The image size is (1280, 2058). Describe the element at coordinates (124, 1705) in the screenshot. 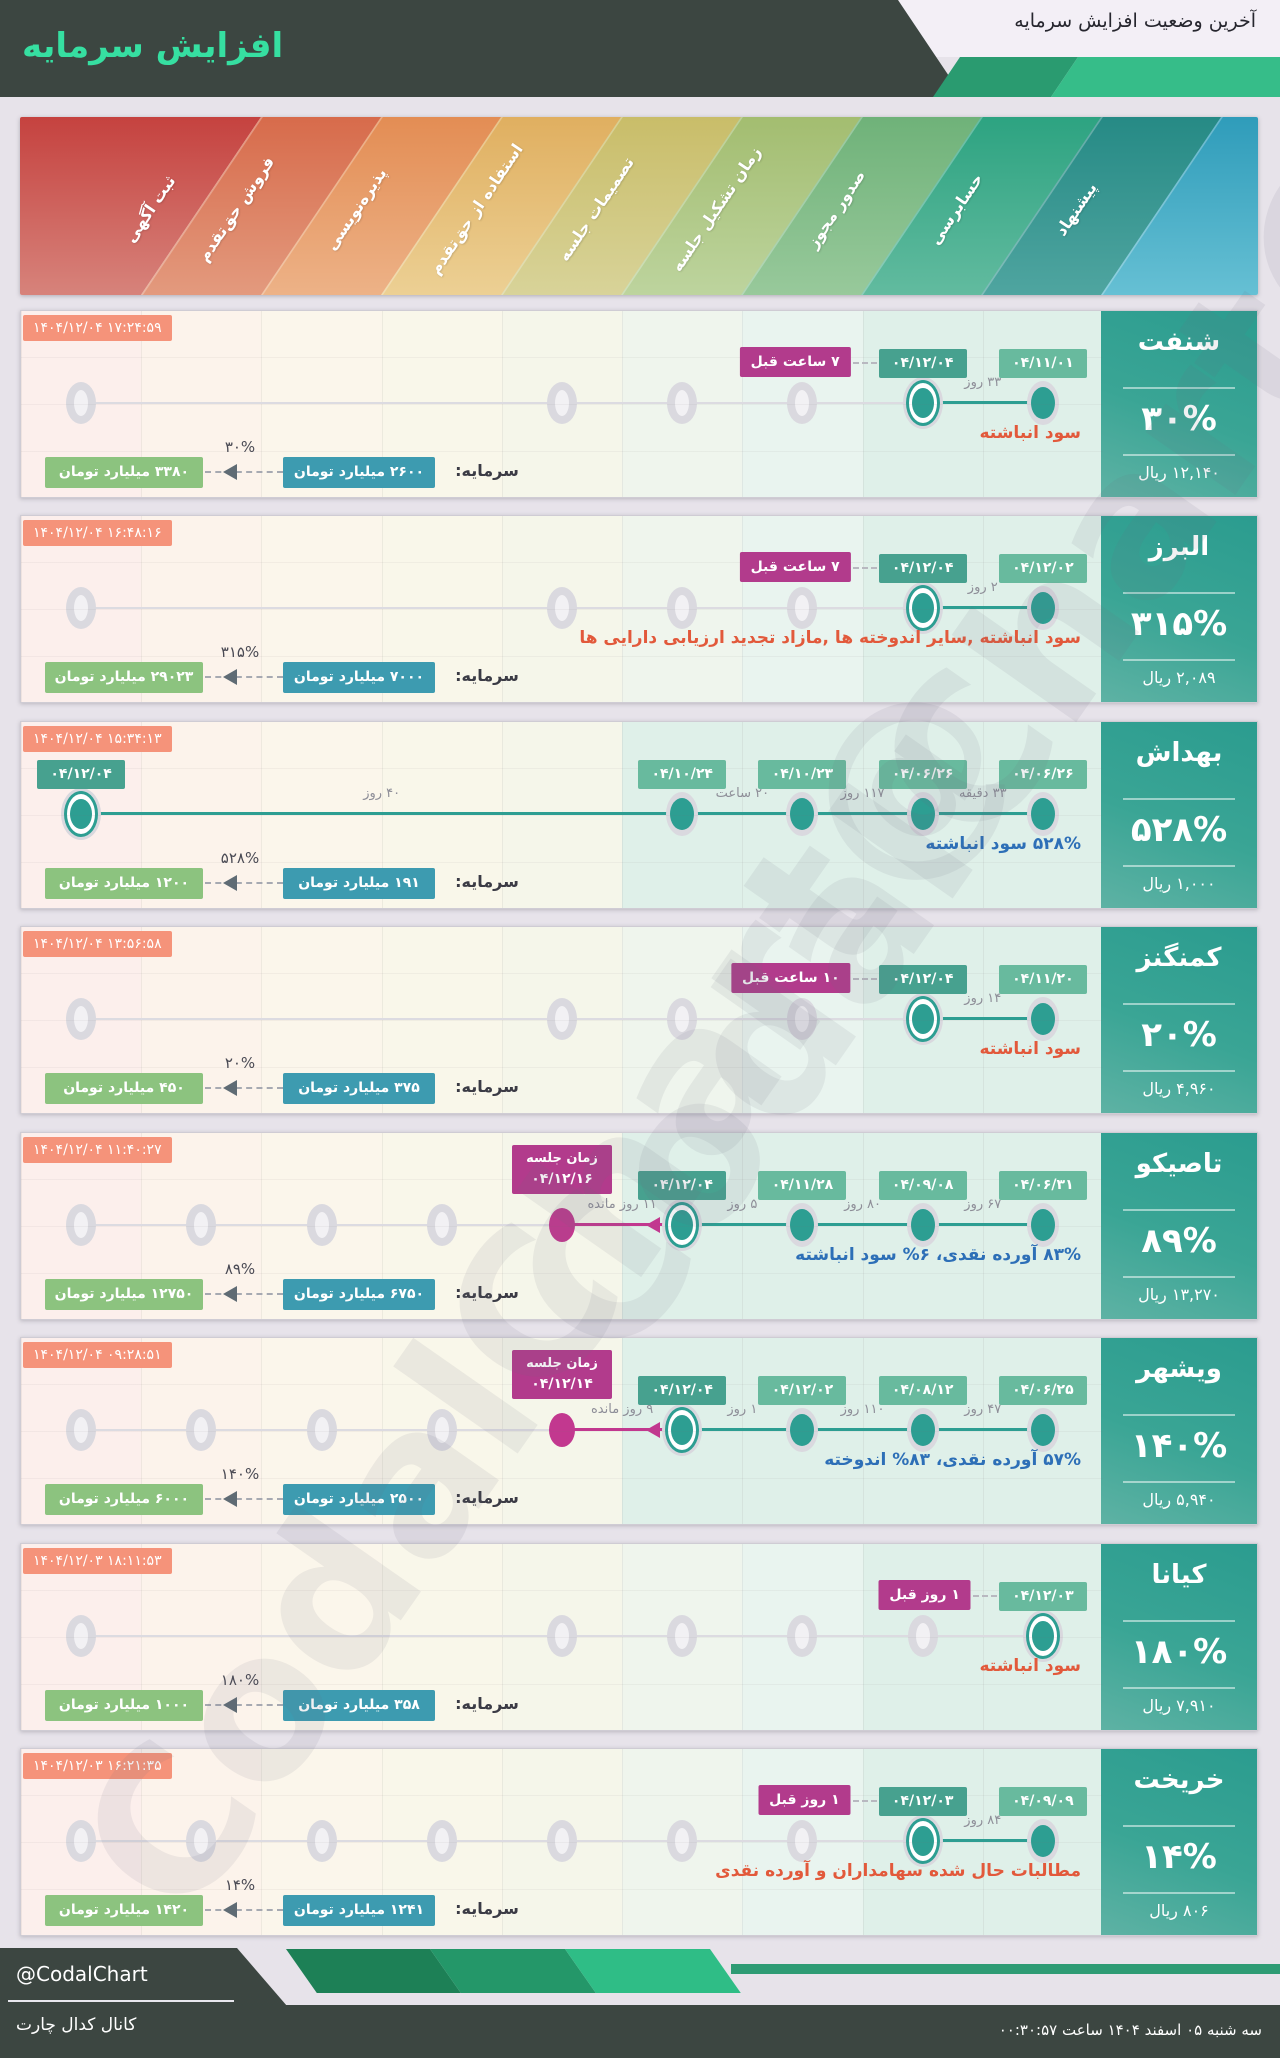

I see `new-capital-badge: ۱۰۰۰ میلیارد تومان` at that location.